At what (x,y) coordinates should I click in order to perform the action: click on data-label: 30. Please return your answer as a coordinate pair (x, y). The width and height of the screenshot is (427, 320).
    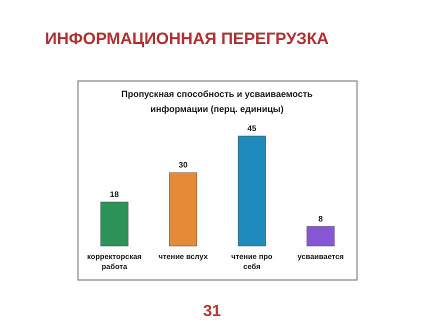
    Looking at the image, I should click on (183, 165).